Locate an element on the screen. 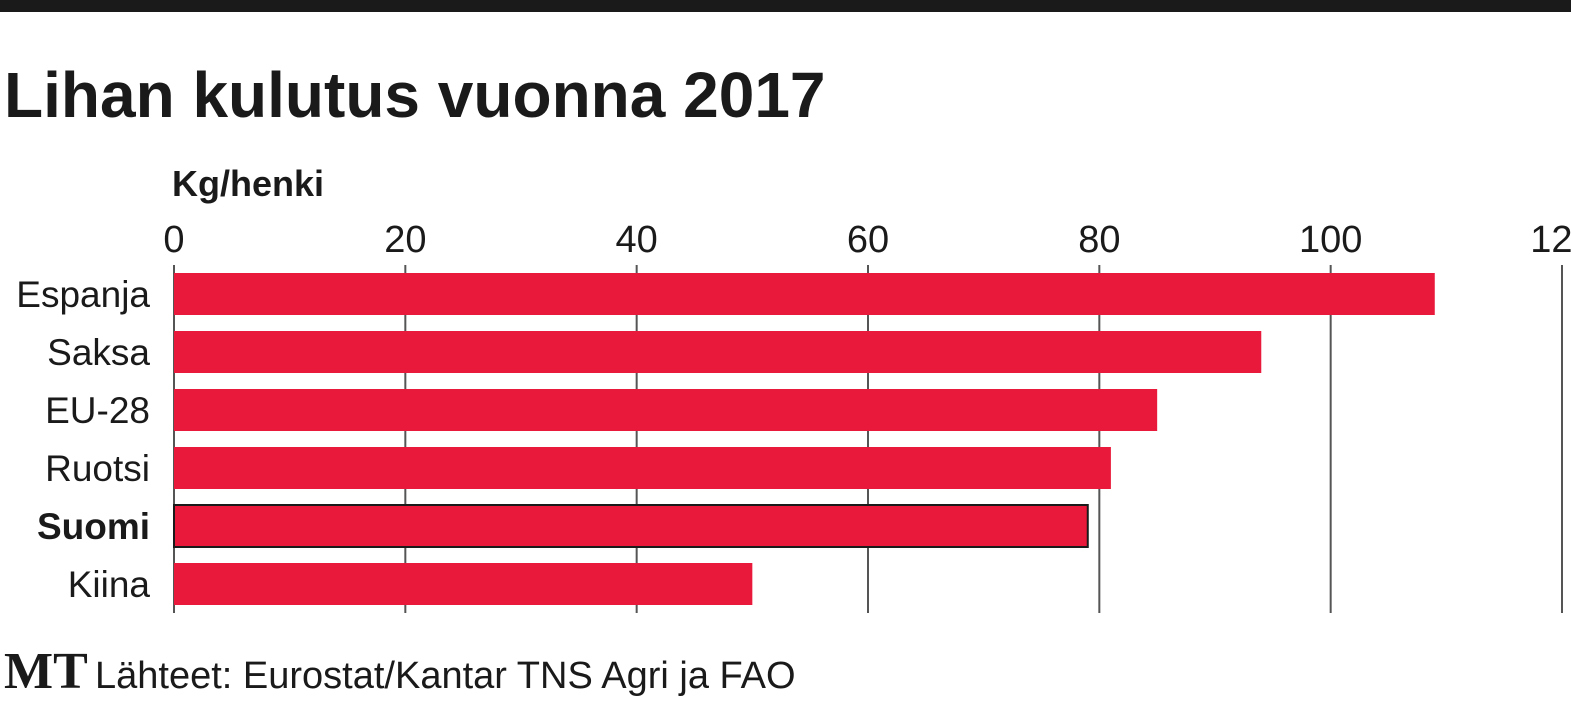 This screenshot has height=702, width=1571. axis-label: Kg/henki is located at coordinates (248, 183).